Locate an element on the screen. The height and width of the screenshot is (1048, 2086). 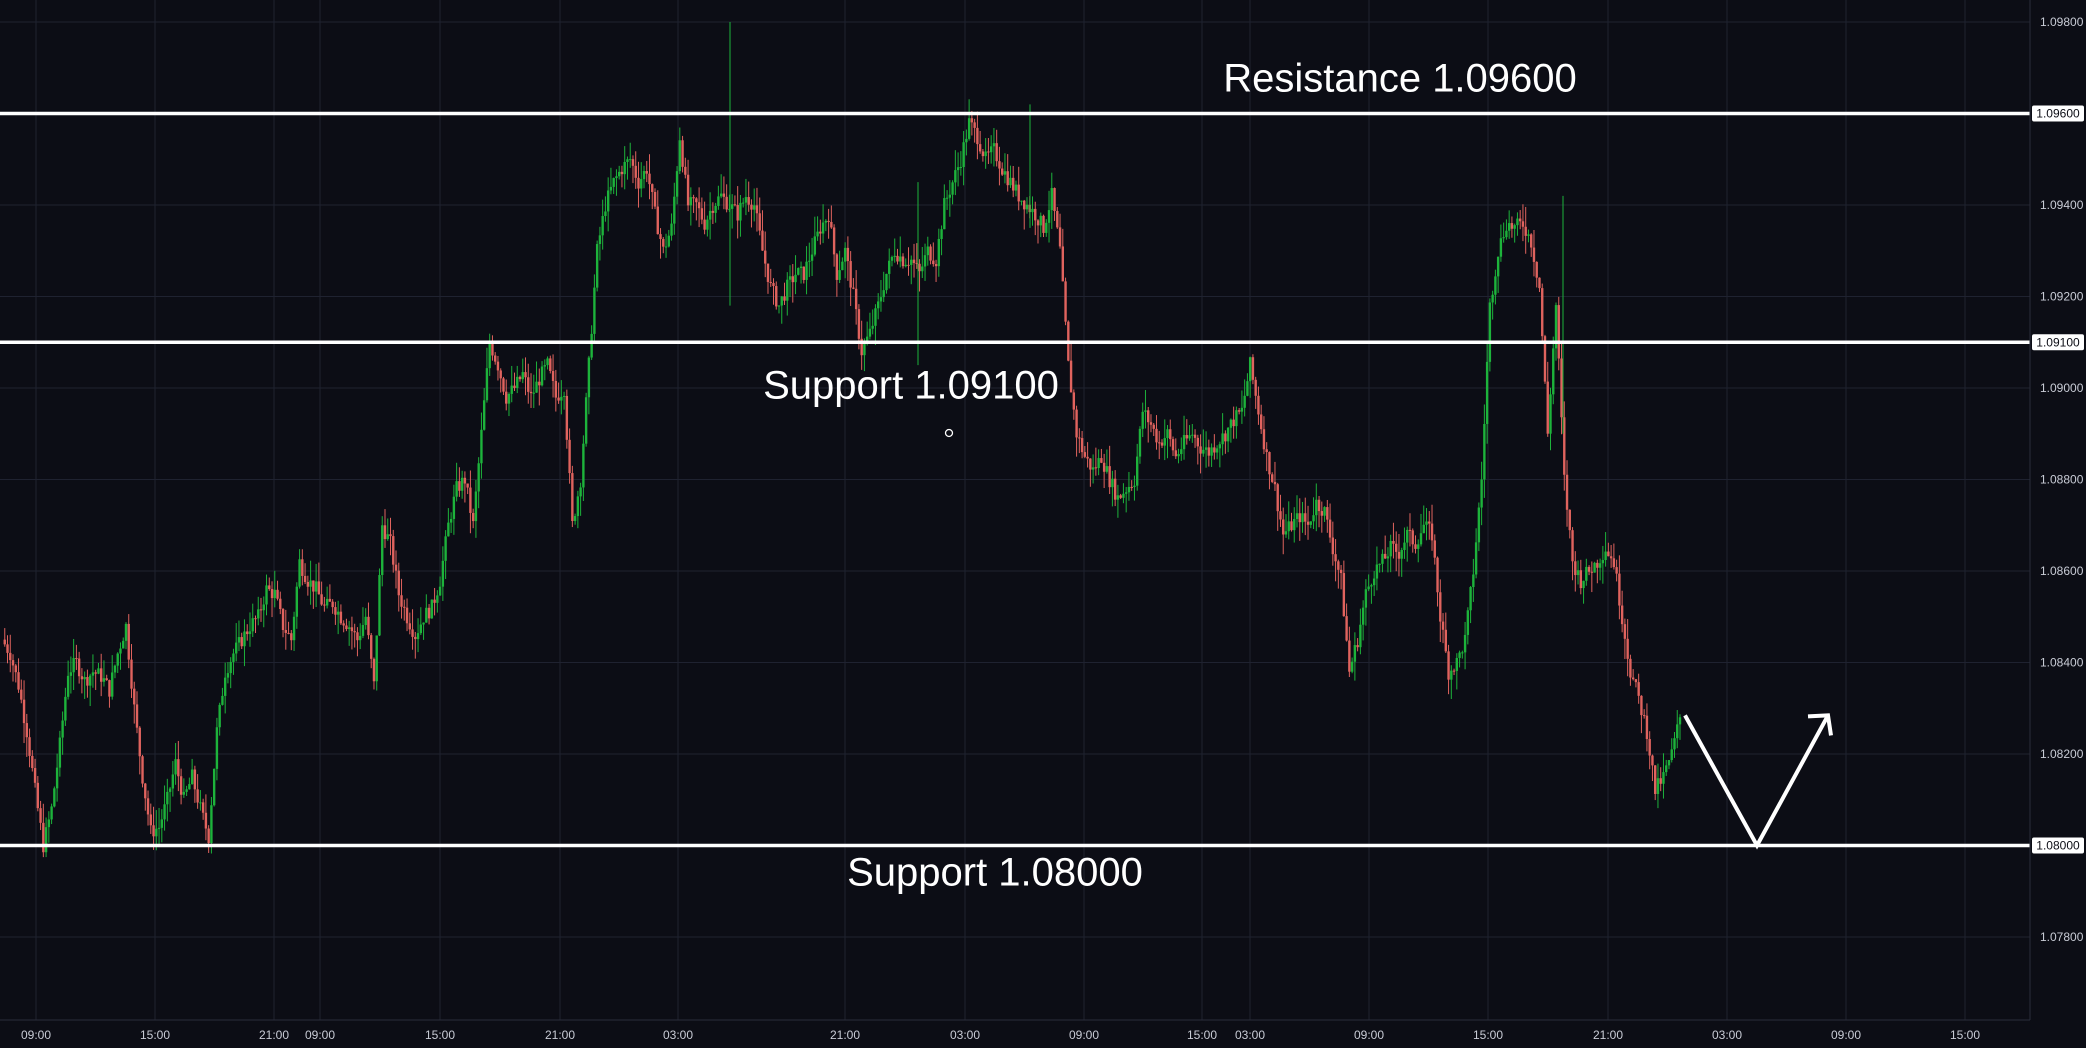
y-tick-label: 1.08200 is located at coordinates (2062, 754).